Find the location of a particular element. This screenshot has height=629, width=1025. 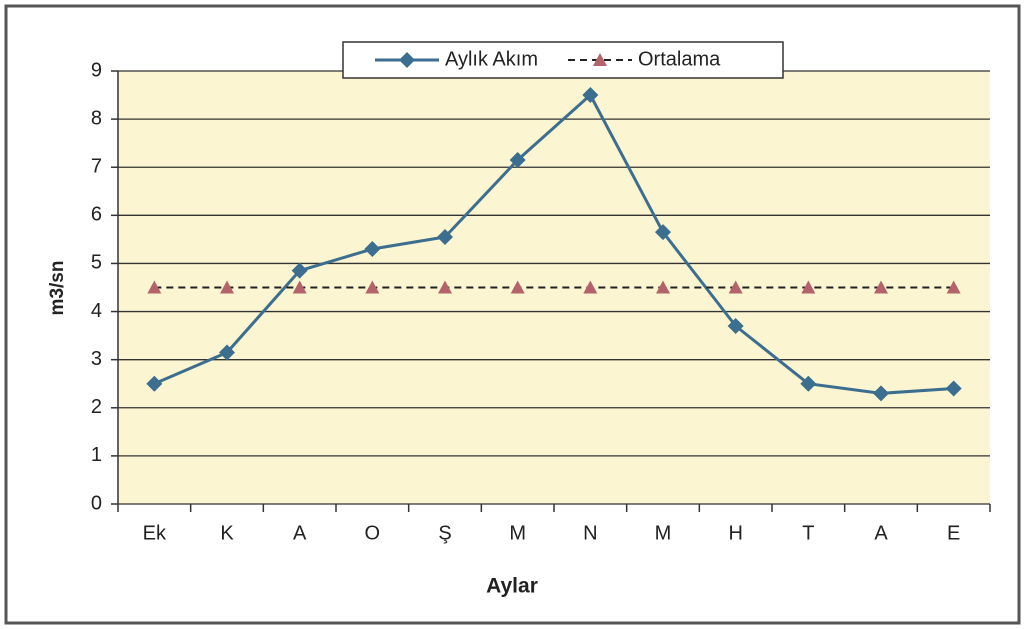

y-tick-label: 4 is located at coordinates (96, 311).